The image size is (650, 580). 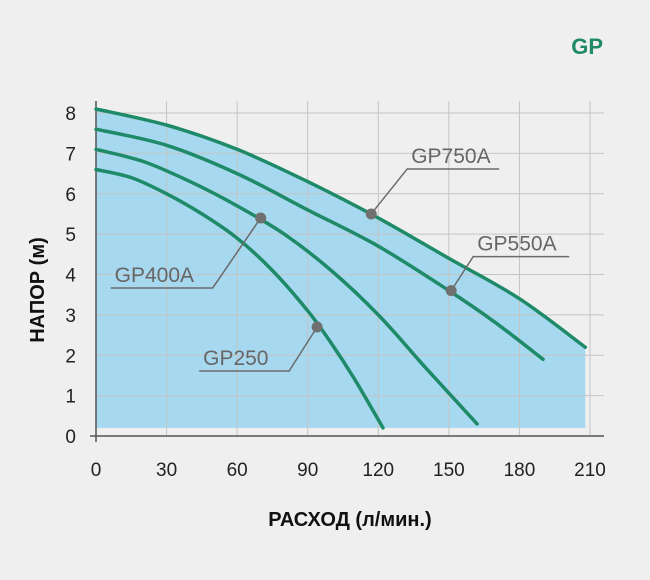 I want to click on y-tick-label: 4, so click(x=70, y=276).